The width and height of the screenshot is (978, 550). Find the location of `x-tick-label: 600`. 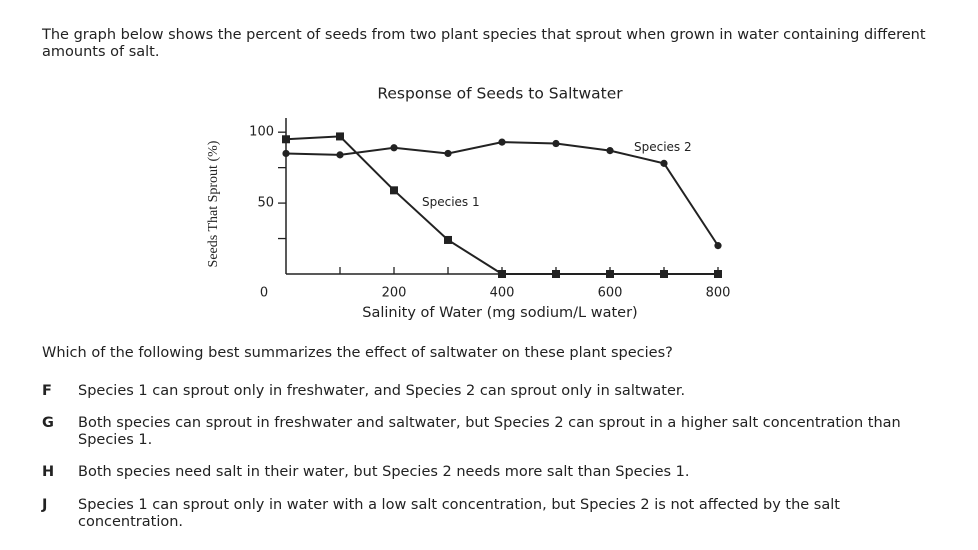

x-tick-label: 600 is located at coordinates (610, 293).